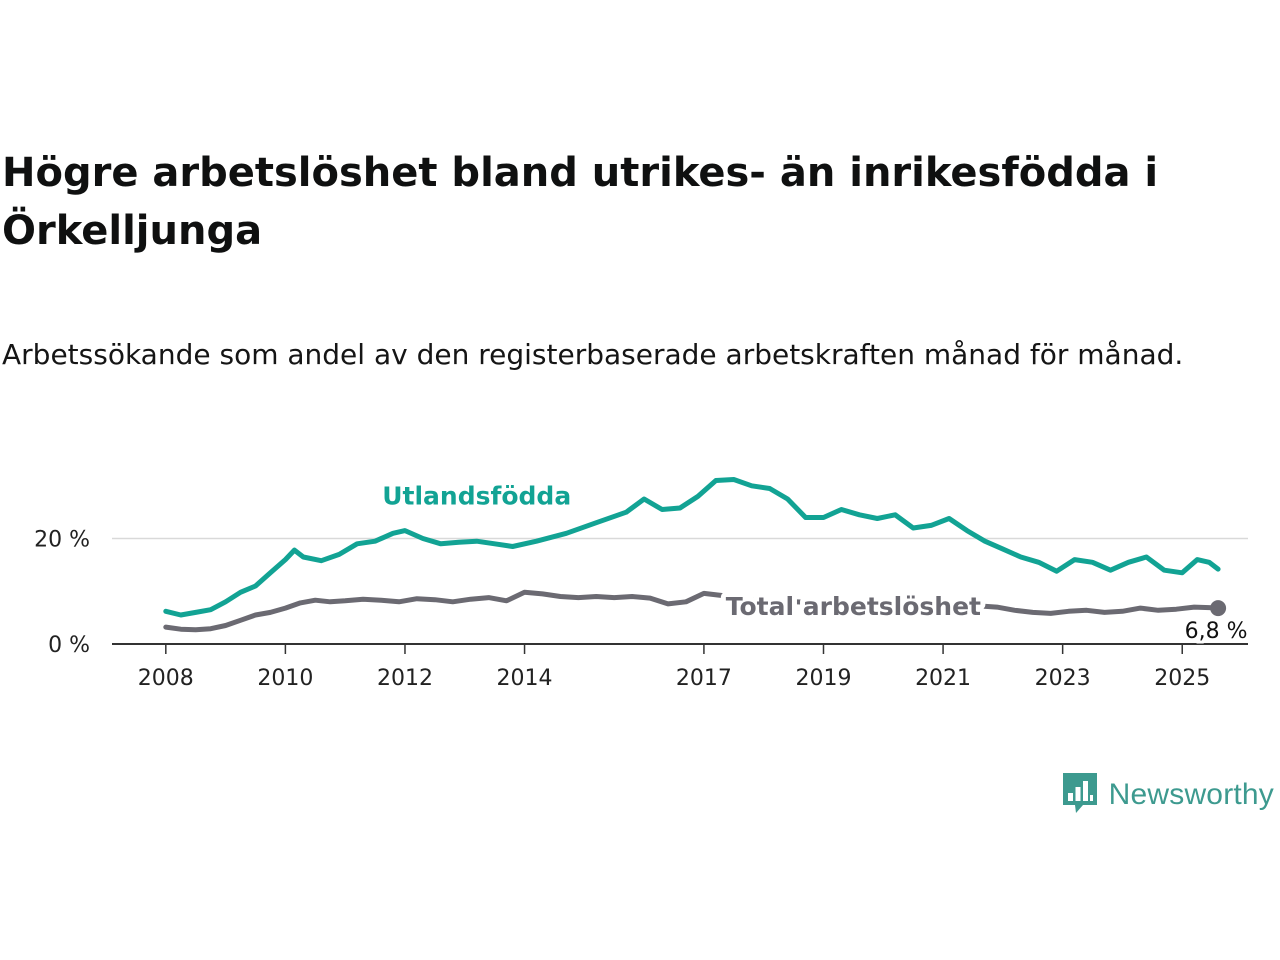  What do you see at coordinates (1063, 678) in the screenshot?
I see `x-tick-label: 2023` at bounding box center [1063, 678].